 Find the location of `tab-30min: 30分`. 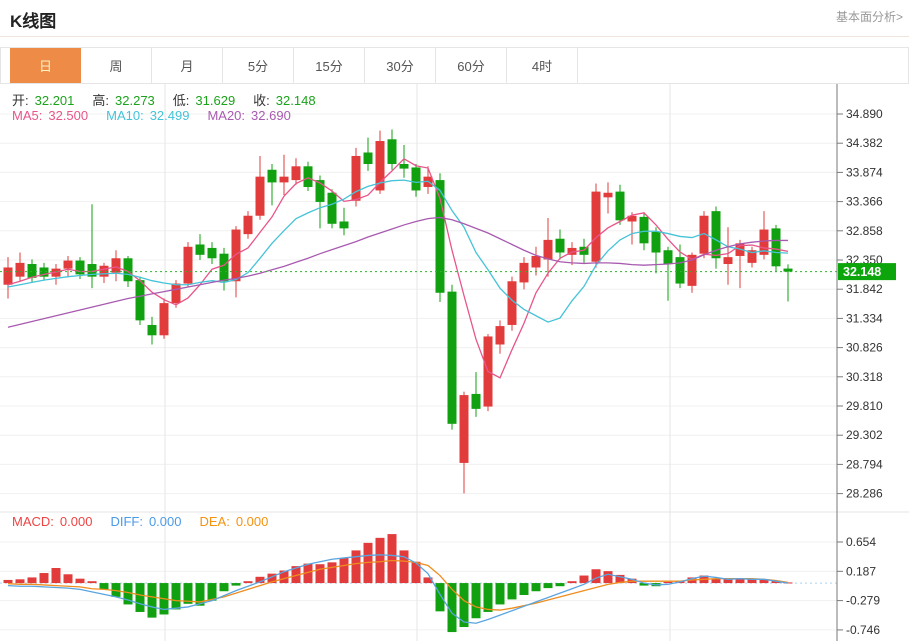

tab-30min: 30分 is located at coordinates (400, 65).